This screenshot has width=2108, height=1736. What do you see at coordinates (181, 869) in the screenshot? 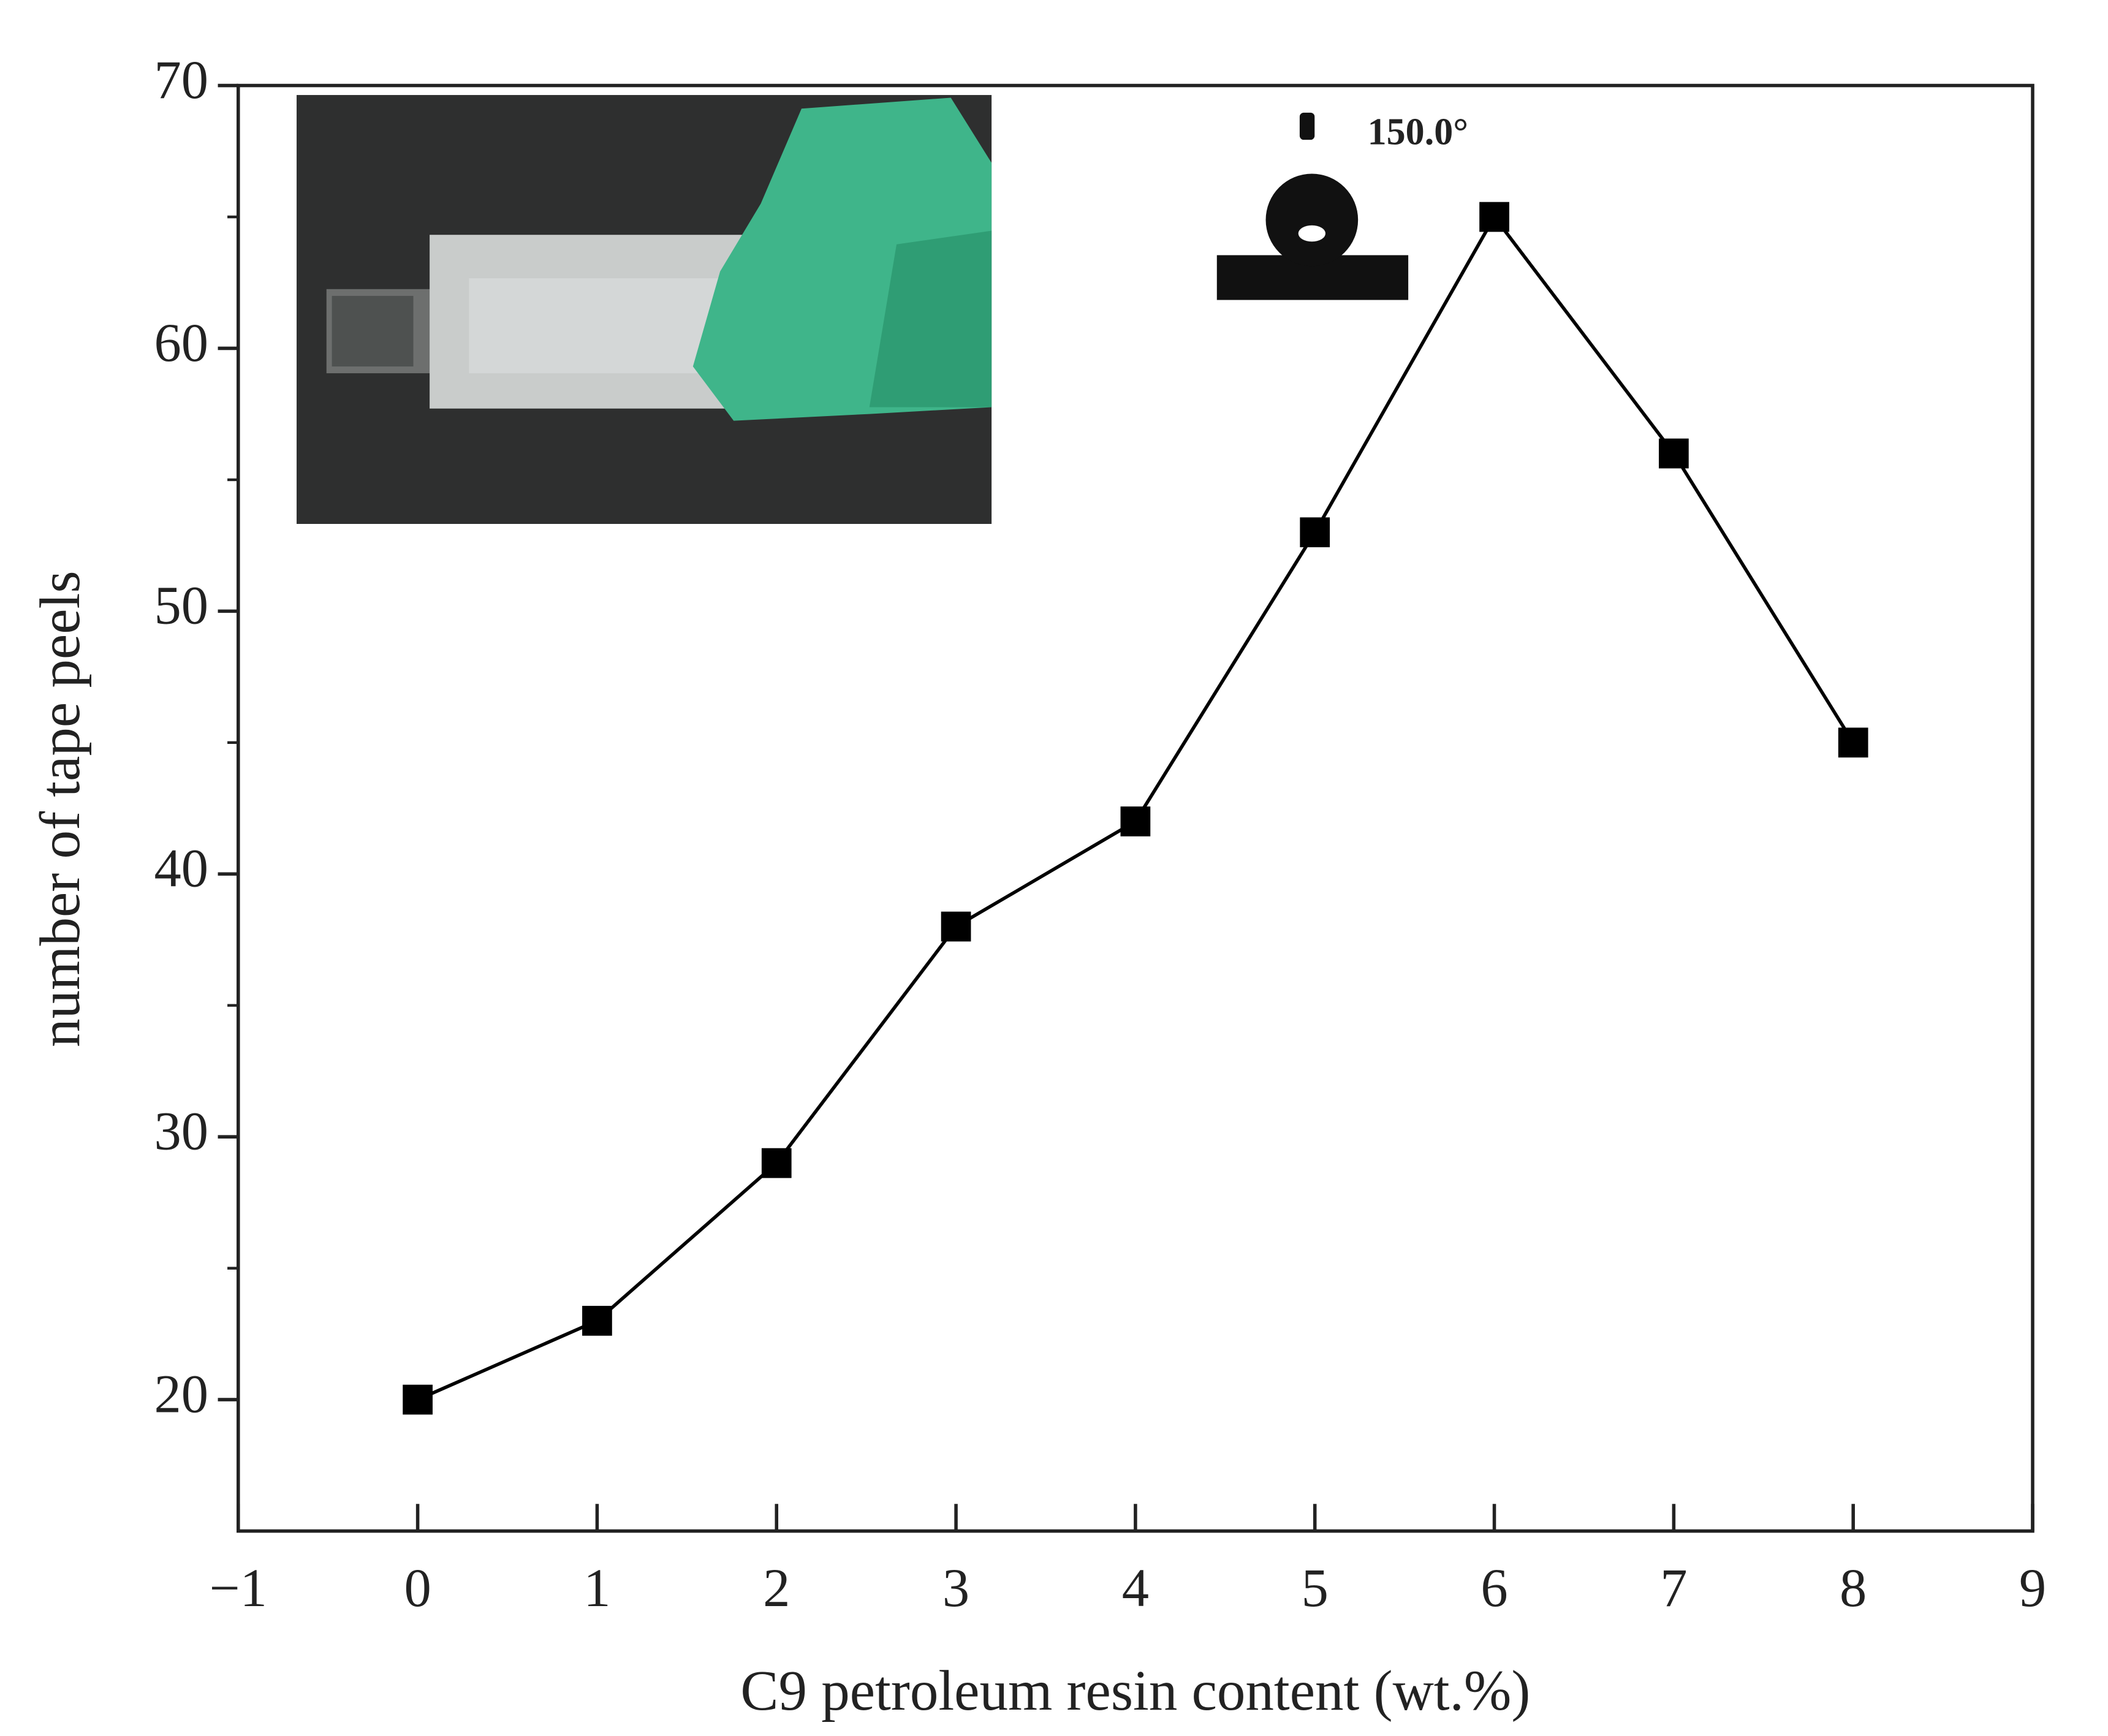
I see `y-tick-label: 40` at bounding box center [181, 869].